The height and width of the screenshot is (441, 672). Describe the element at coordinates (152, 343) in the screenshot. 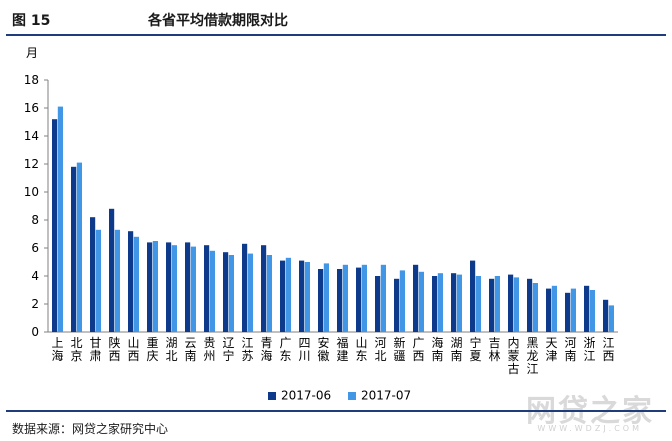

I see `x-tick-label: 重` at that location.